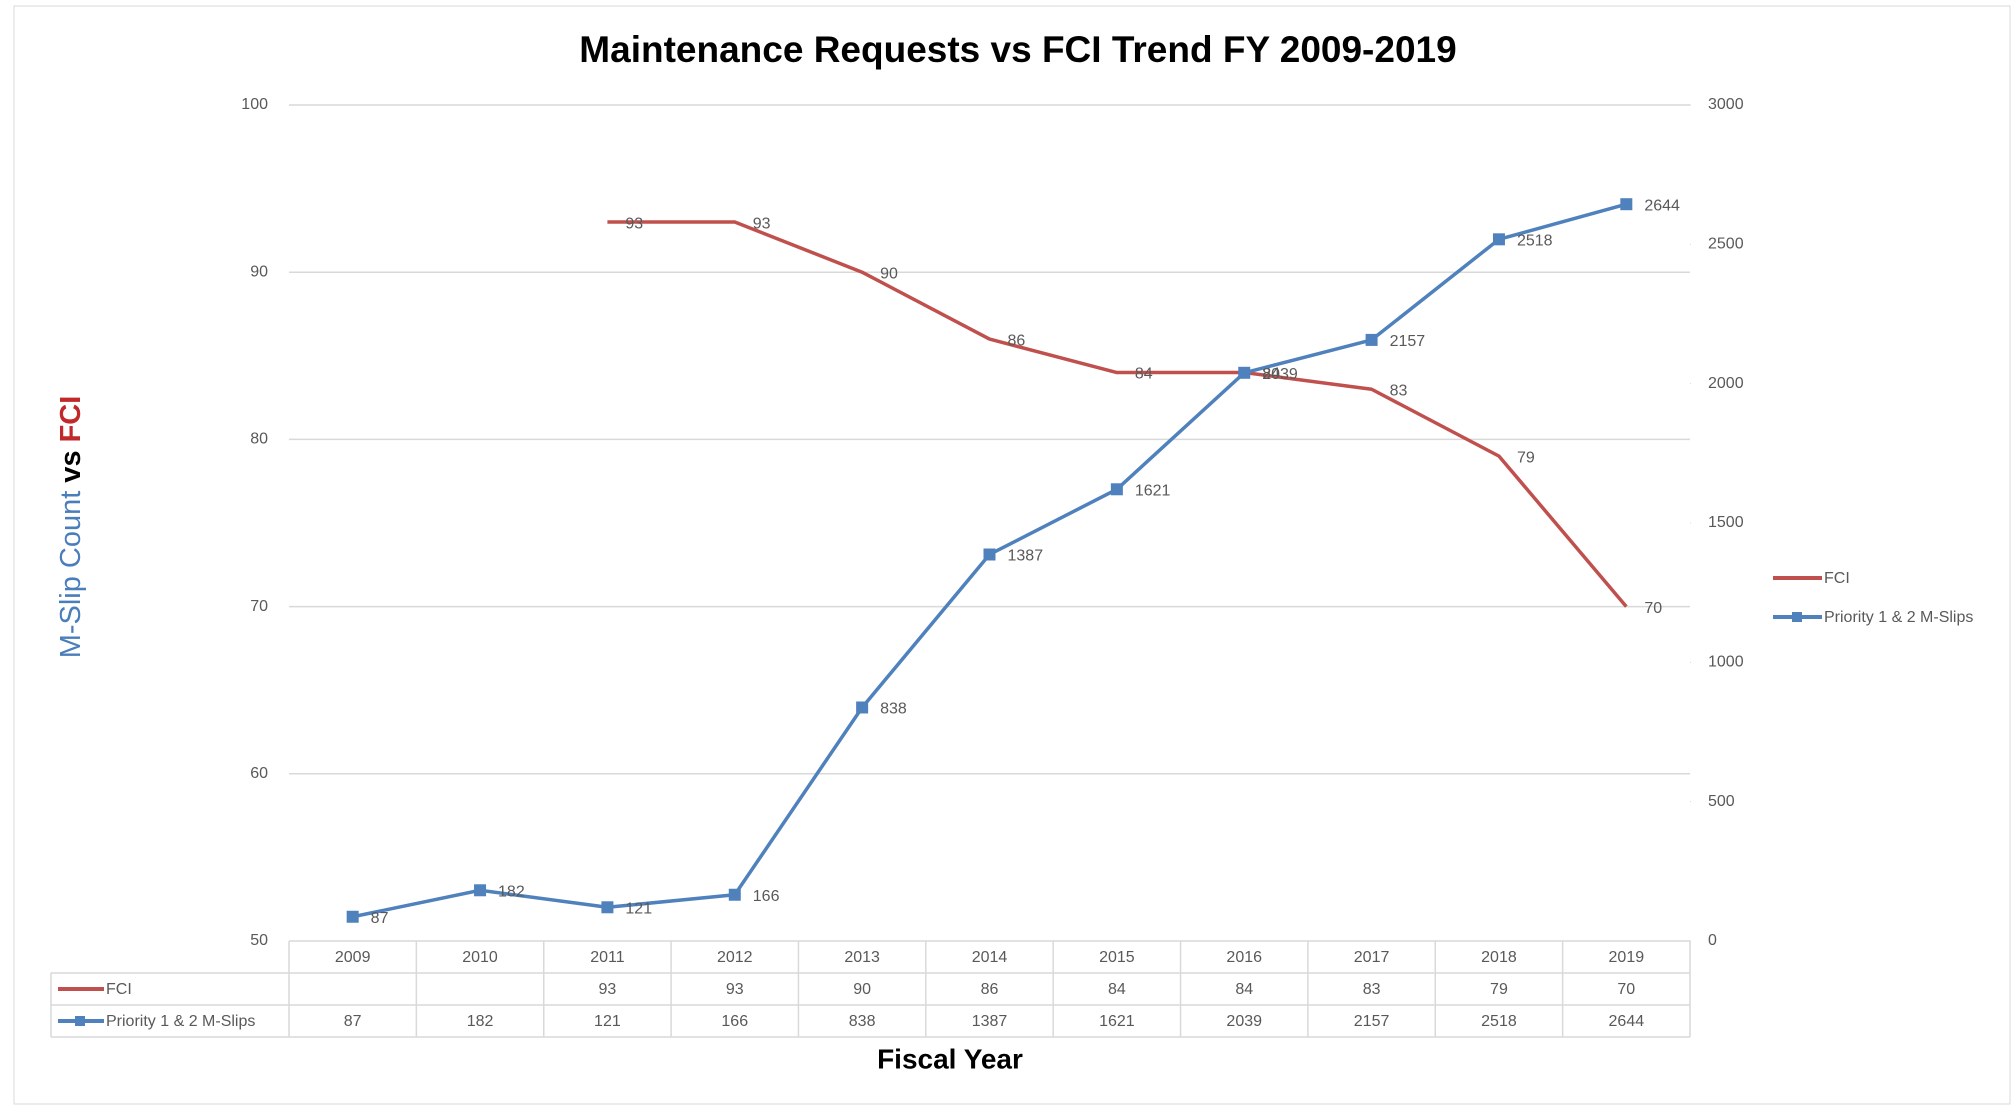 The width and height of the screenshot is (2013, 1108). Describe the element at coordinates (1244, 957) in the screenshot. I see `x-tick-label: 2016` at that location.